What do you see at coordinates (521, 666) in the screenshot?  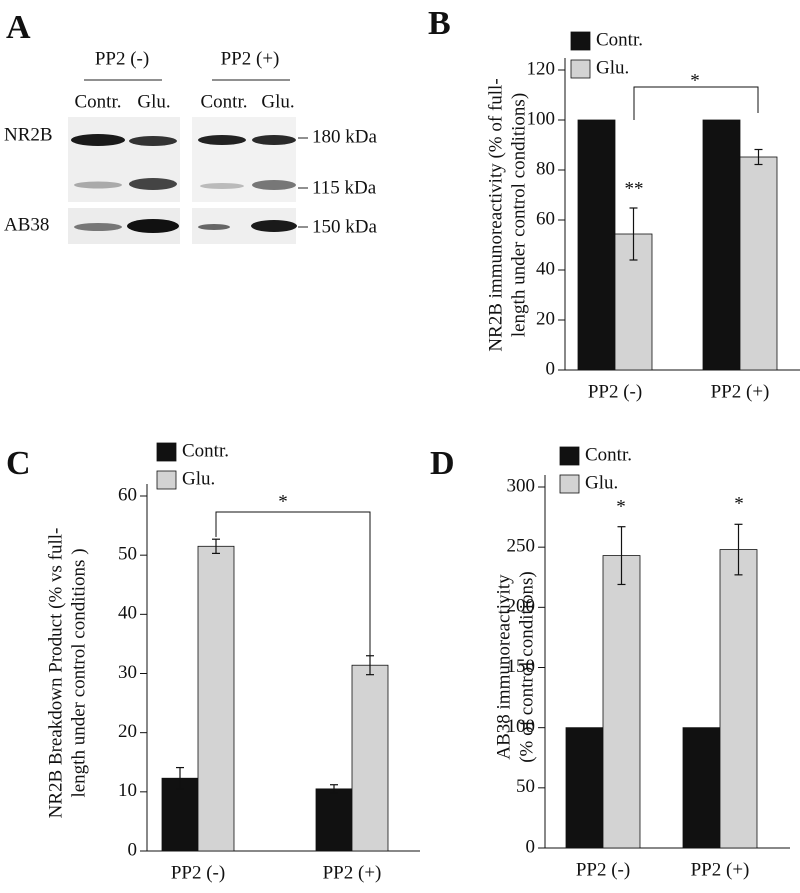 I see `y-tick-label: 150` at bounding box center [521, 666].